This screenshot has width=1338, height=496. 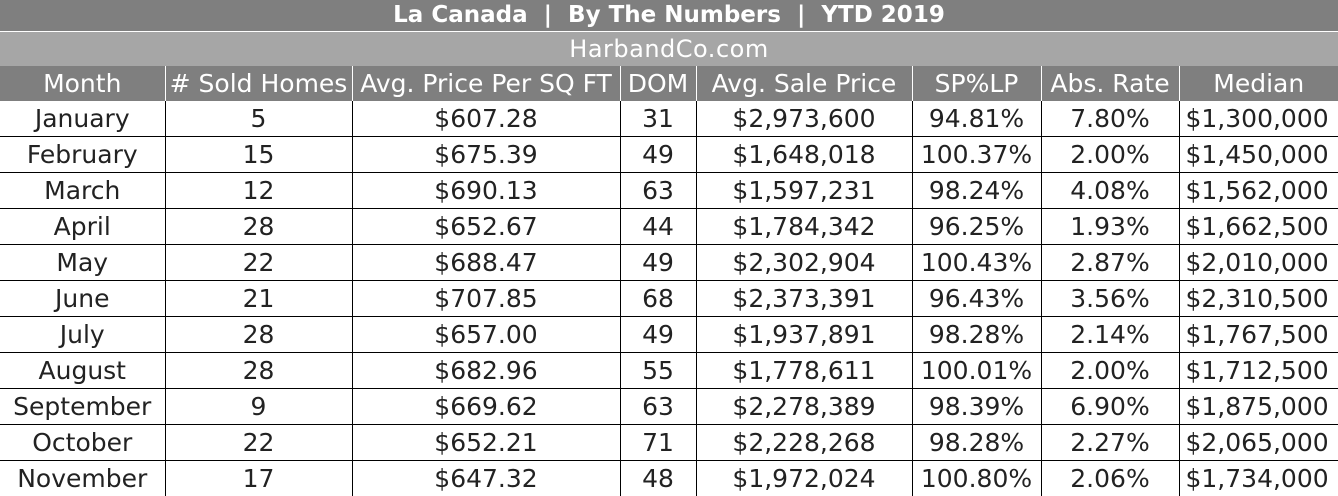 I want to click on cell-avg-sale-price: $1,784,342, so click(x=804, y=226).